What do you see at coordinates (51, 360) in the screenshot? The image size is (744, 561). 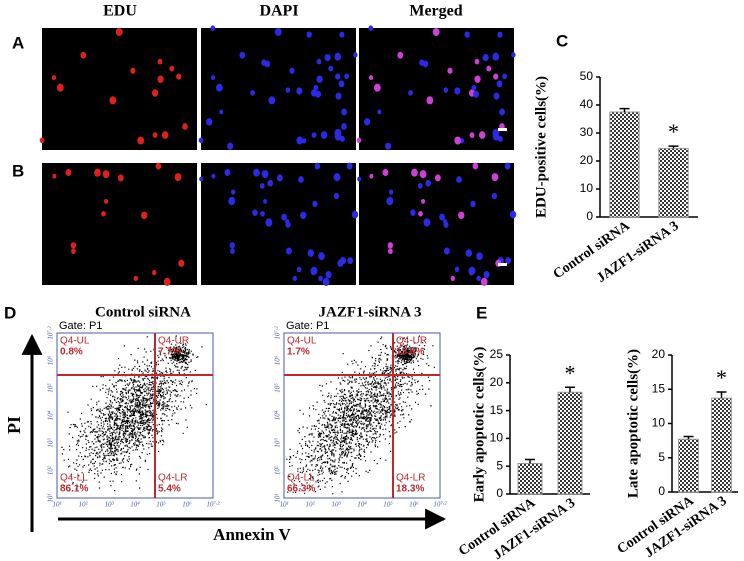 I see `y-tick-label: 10⁶` at bounding box center [51, 360].